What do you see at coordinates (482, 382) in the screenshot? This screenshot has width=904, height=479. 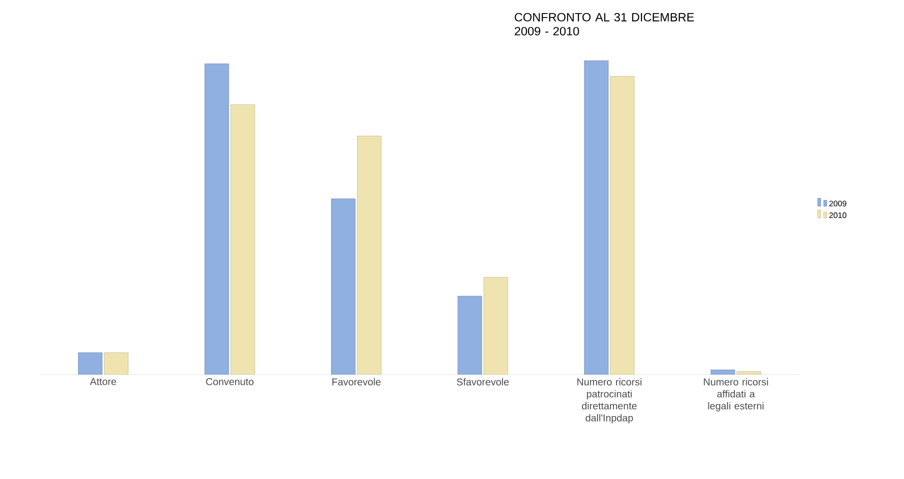 I see `x-tick-label: Sfavorevole` at bounding box center [482, 382].